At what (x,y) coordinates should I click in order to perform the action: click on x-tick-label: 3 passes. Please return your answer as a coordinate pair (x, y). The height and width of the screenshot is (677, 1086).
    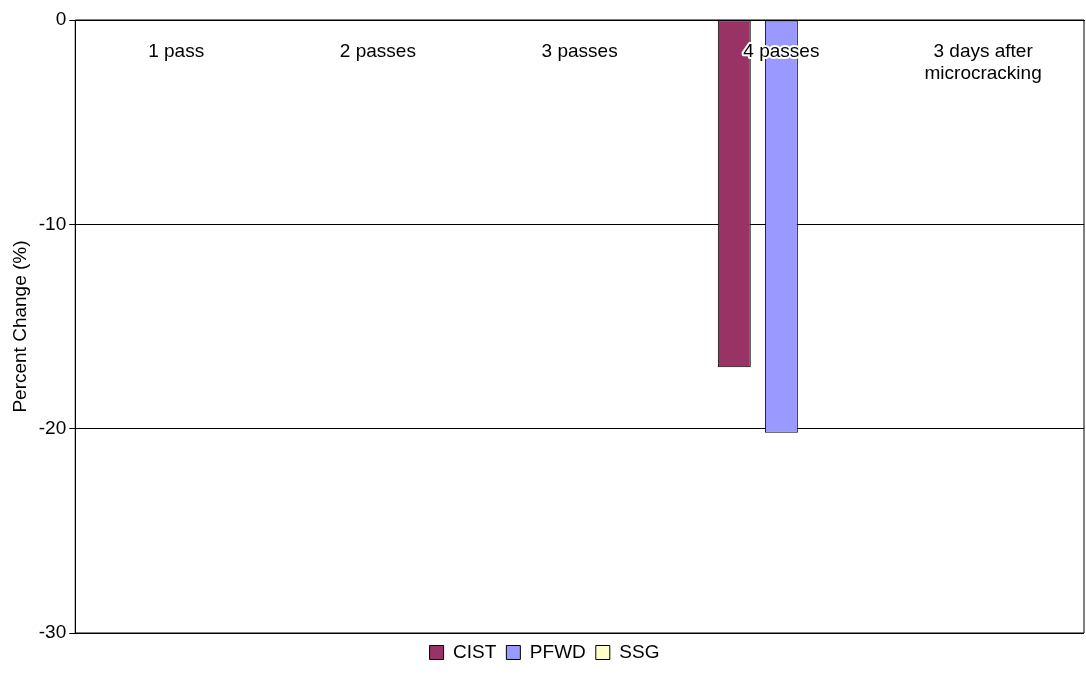
    Looking at the image, I should click on (579, 50).